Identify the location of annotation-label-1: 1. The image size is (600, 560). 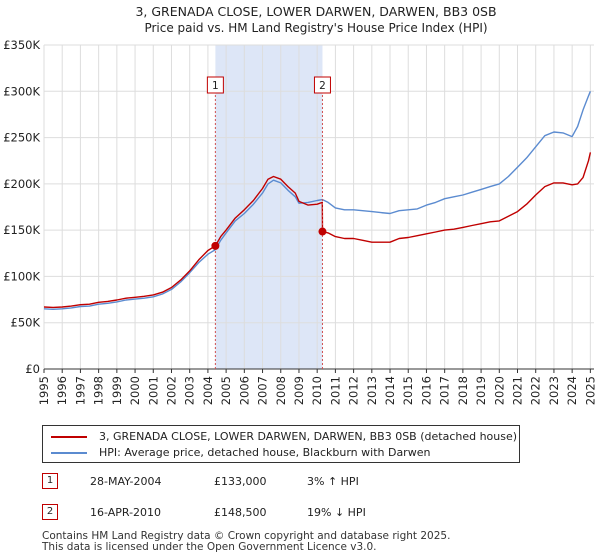
(215, 86).